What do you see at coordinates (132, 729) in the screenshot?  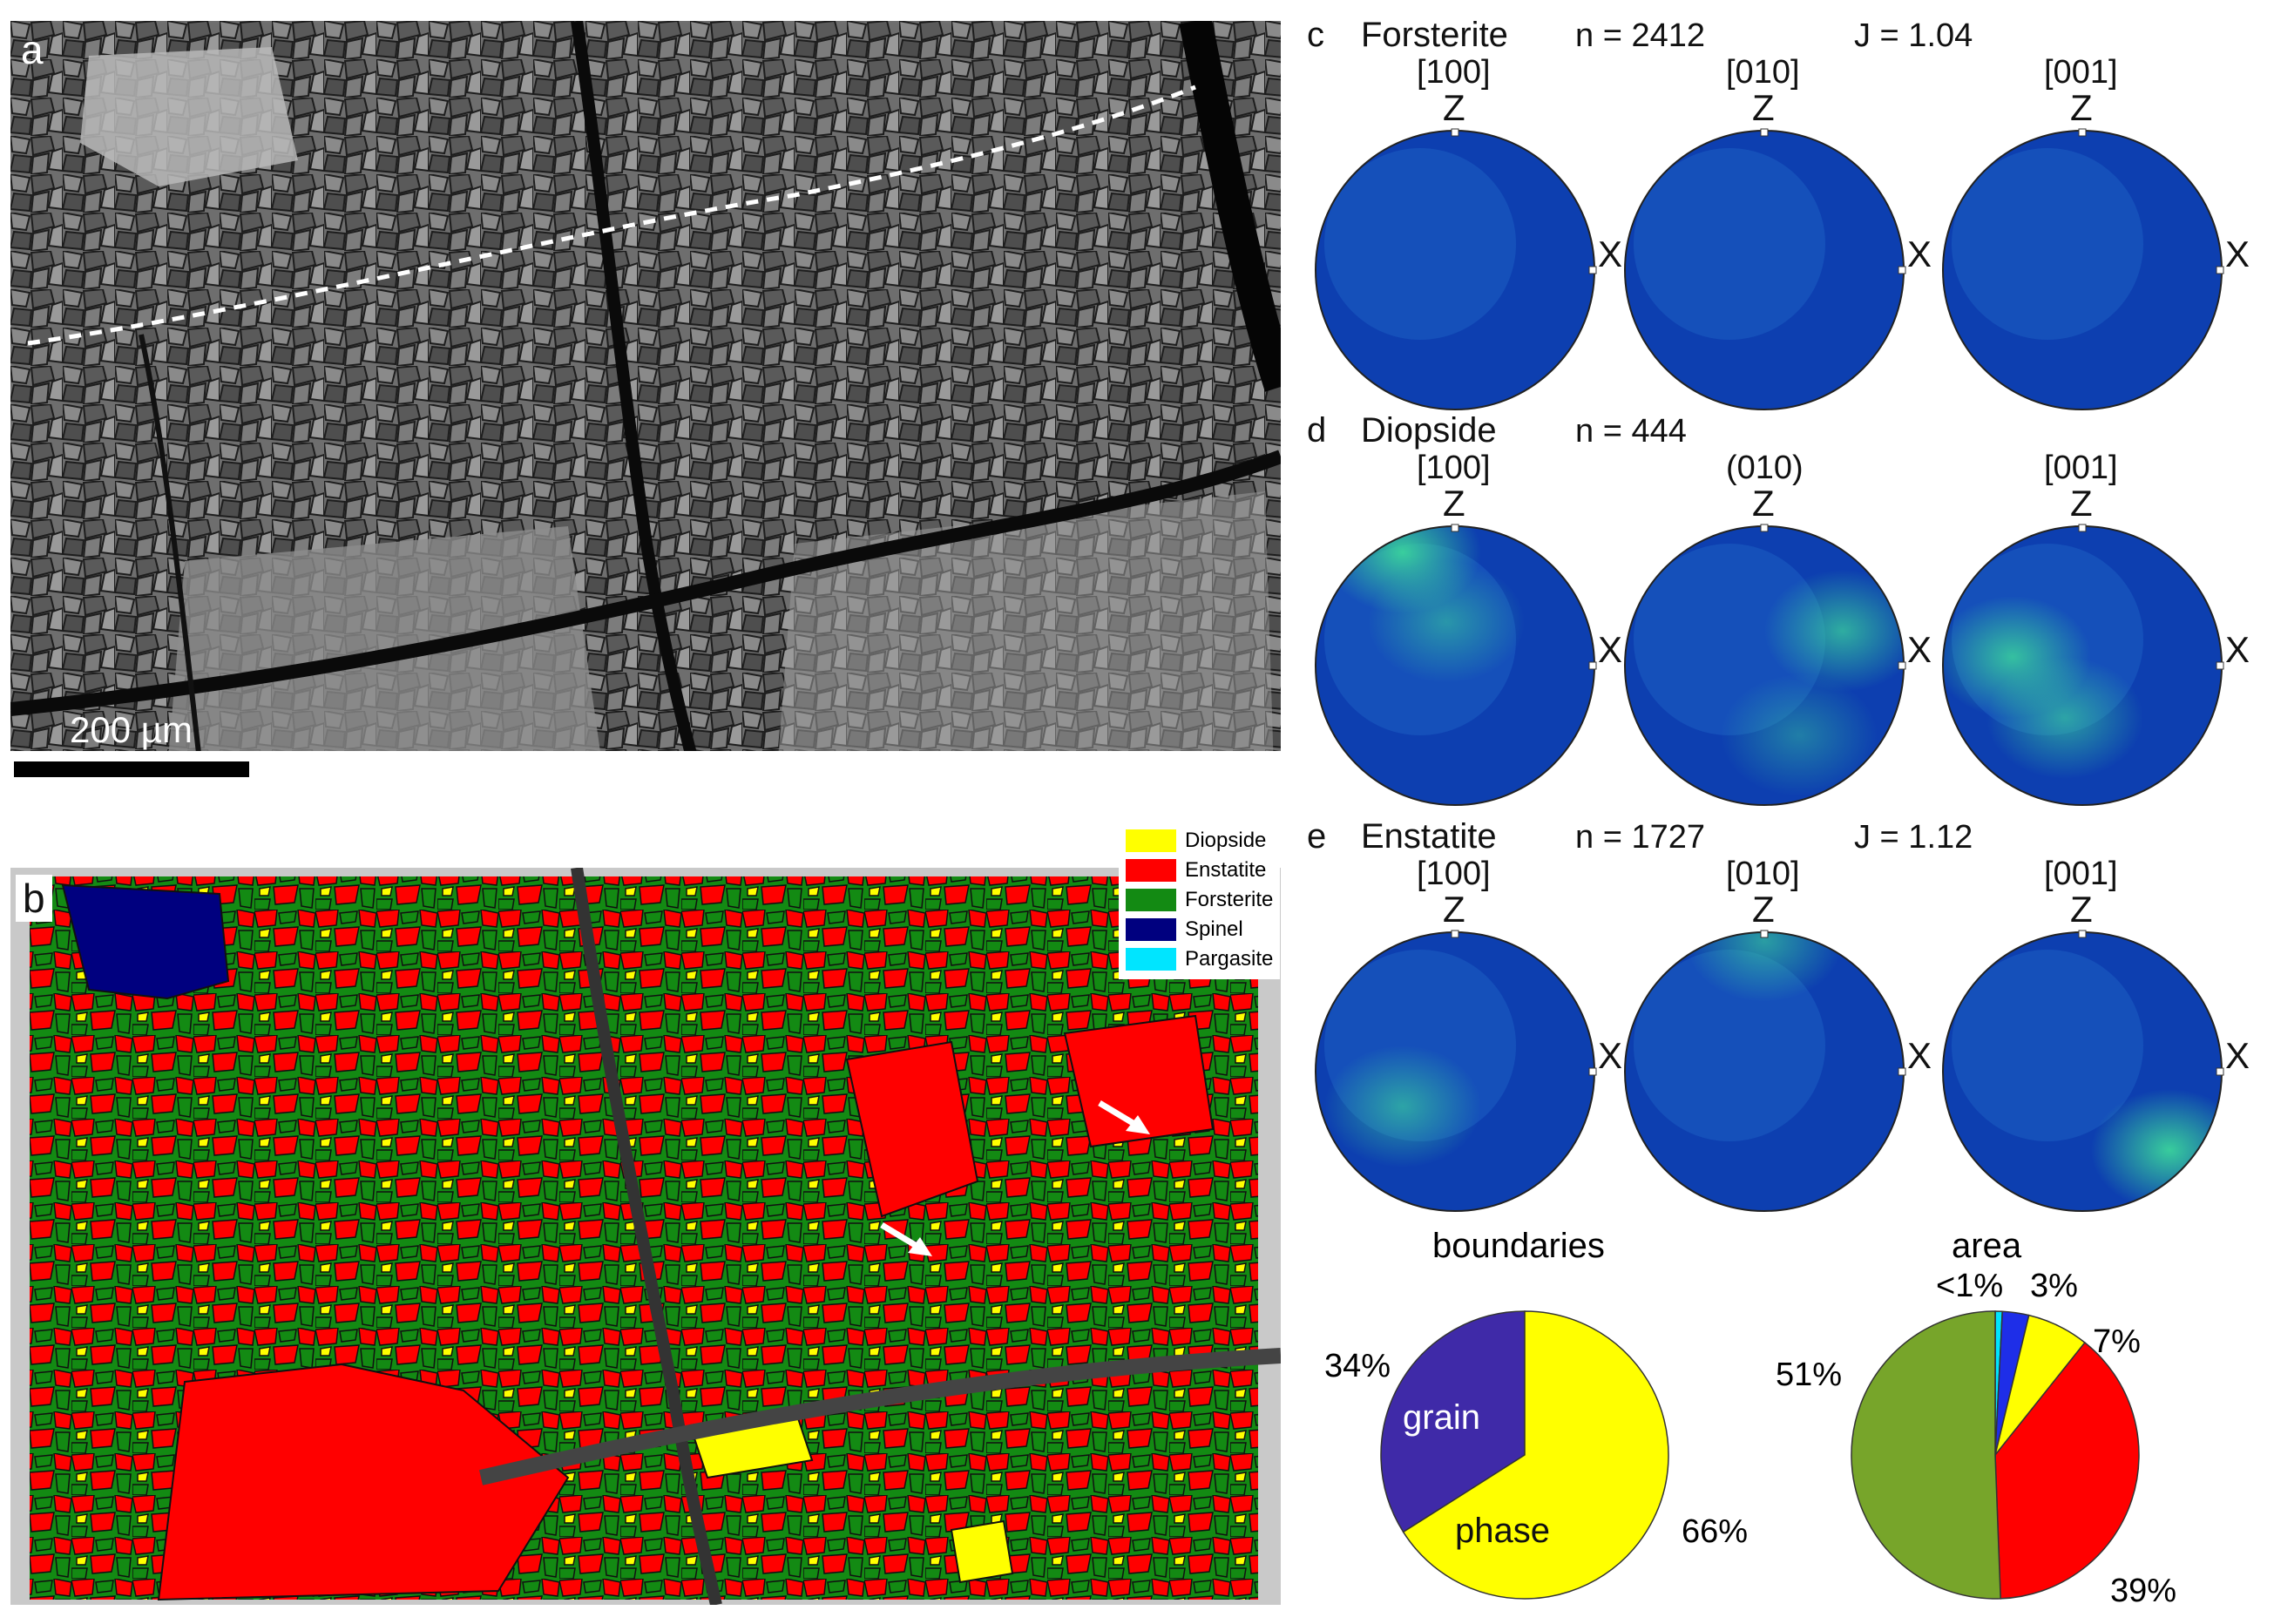 I see `scale-bar-label: 200 µm` at bounding box center [132, 729].